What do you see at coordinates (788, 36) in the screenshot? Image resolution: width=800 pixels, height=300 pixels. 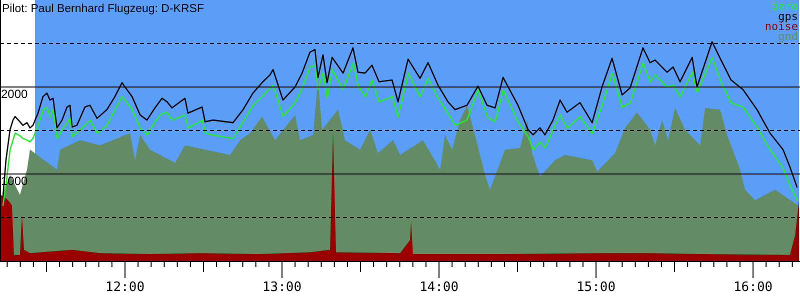 I see `text: gnd` at bounding box center [788, 36].